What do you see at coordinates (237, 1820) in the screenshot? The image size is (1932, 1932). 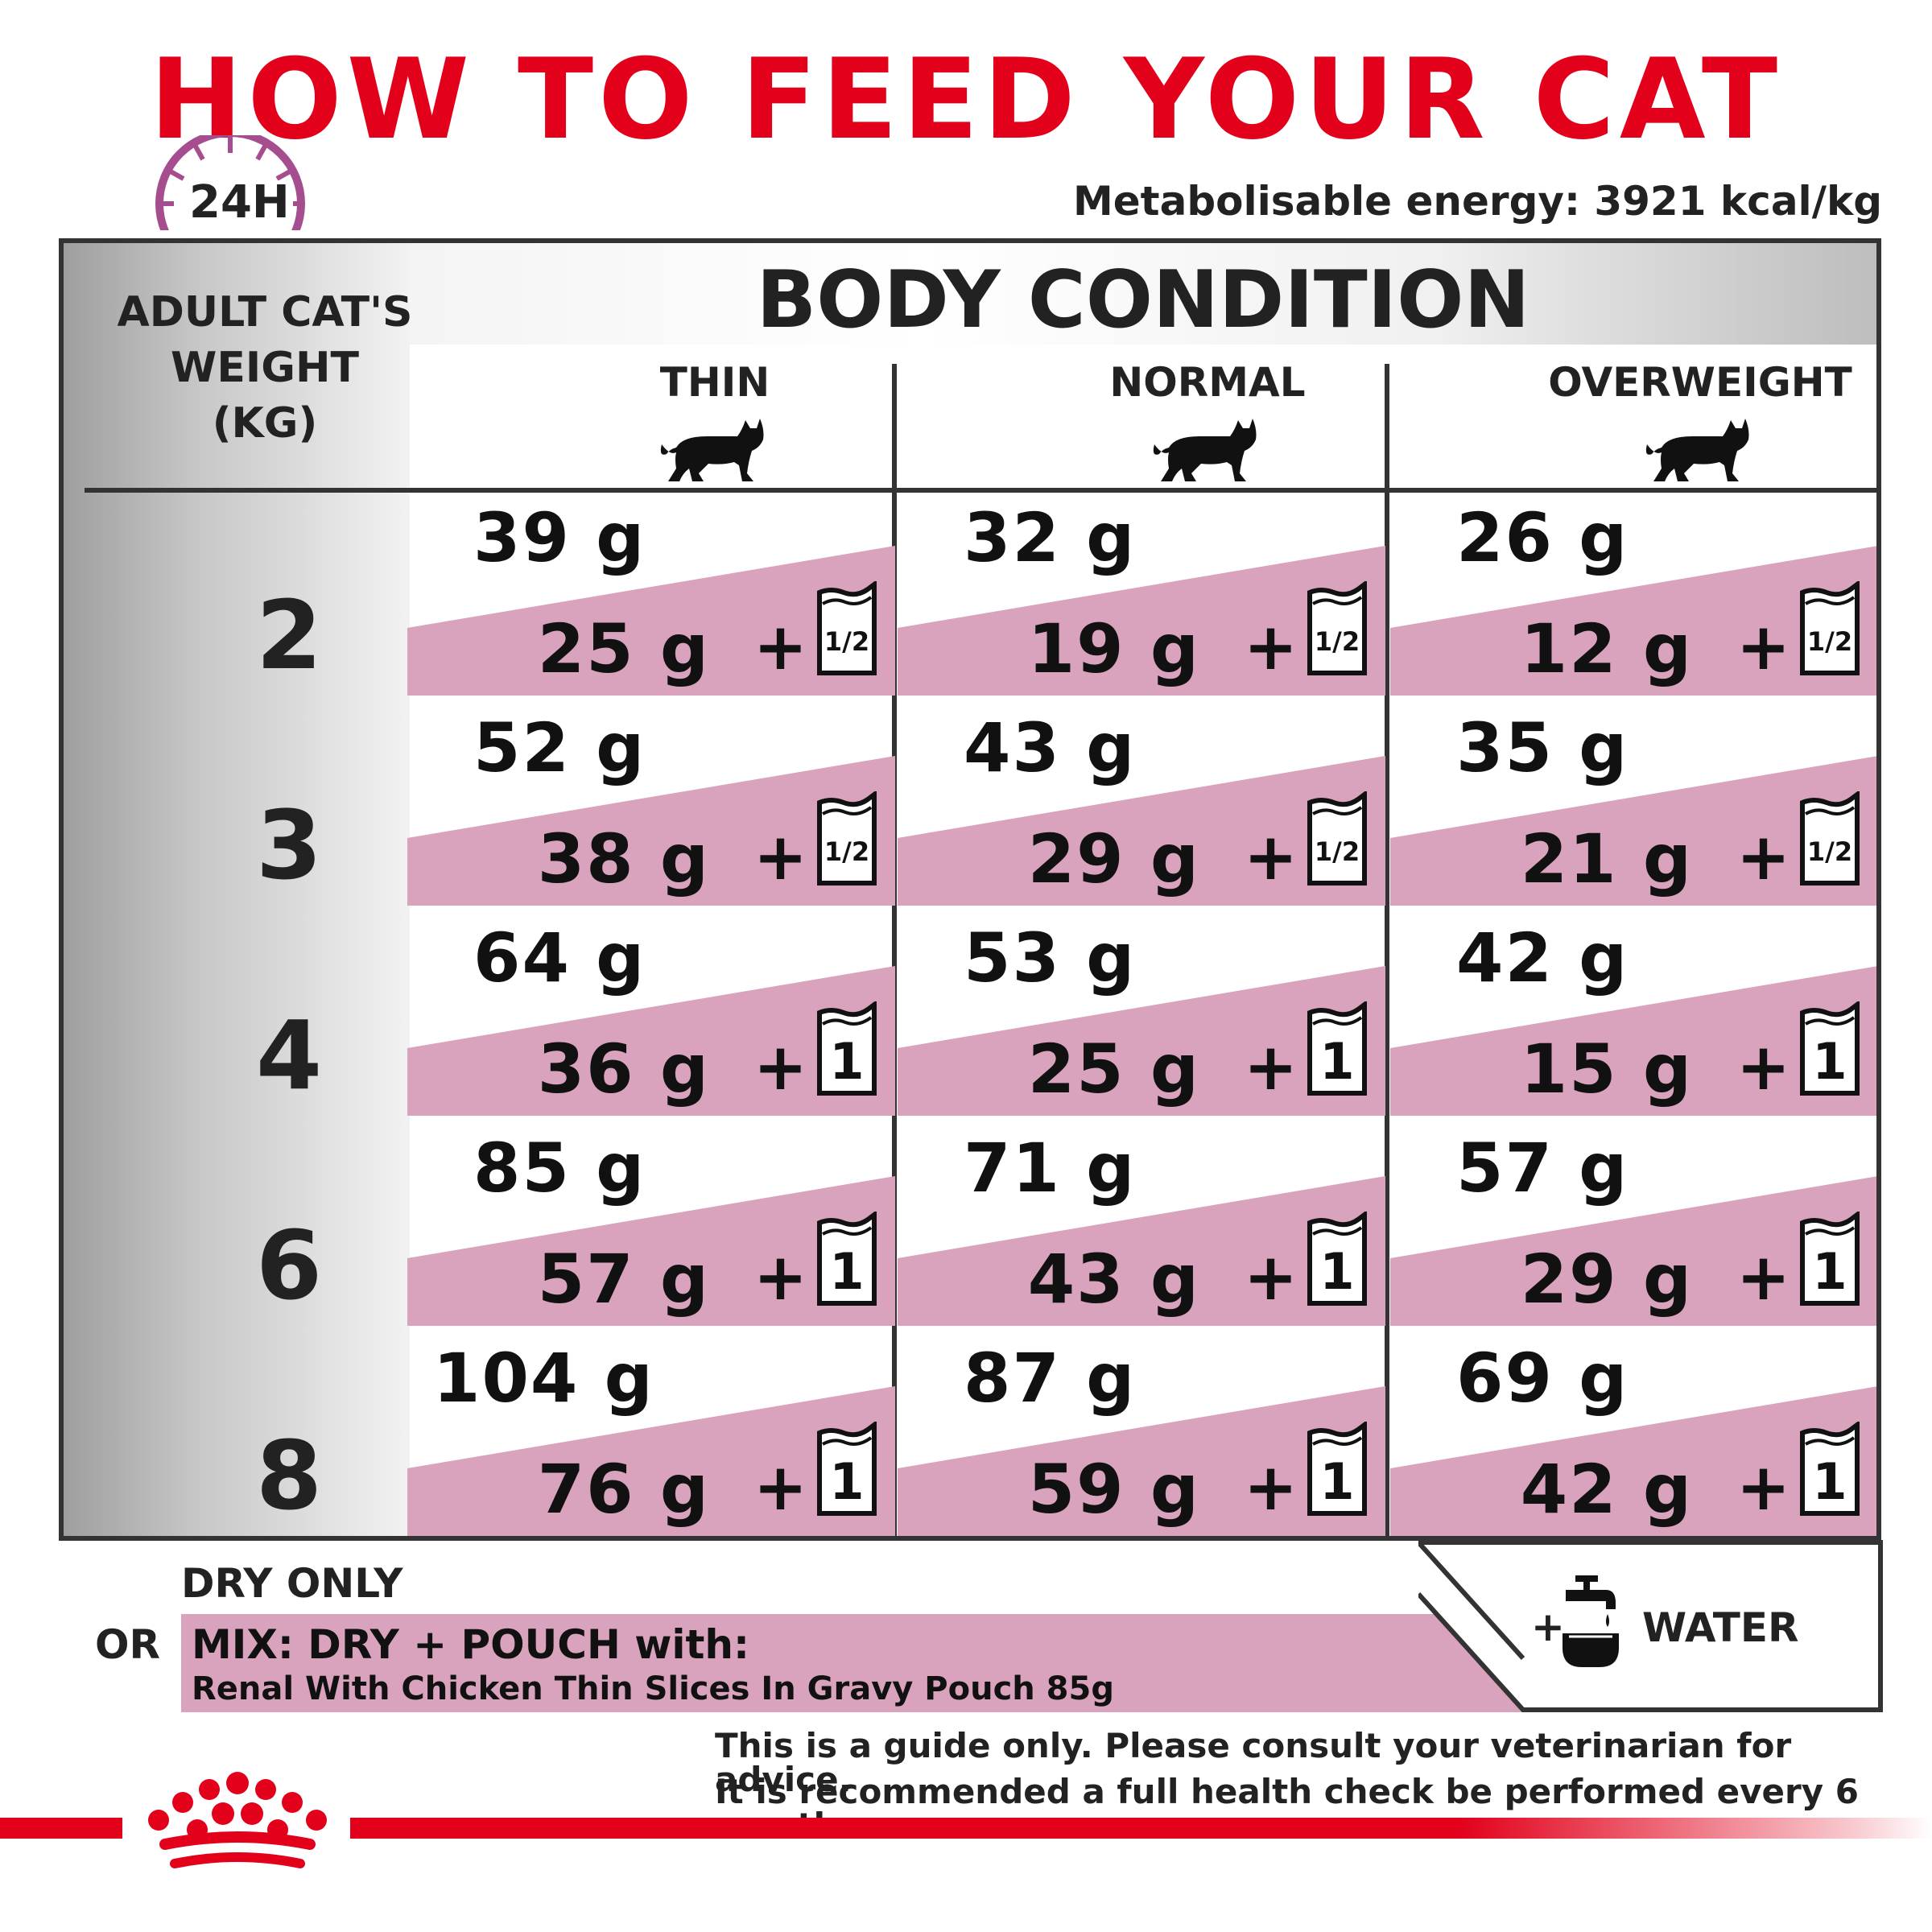 I see `royal-canin-crown-logo` at bounding box center [237, 1820].